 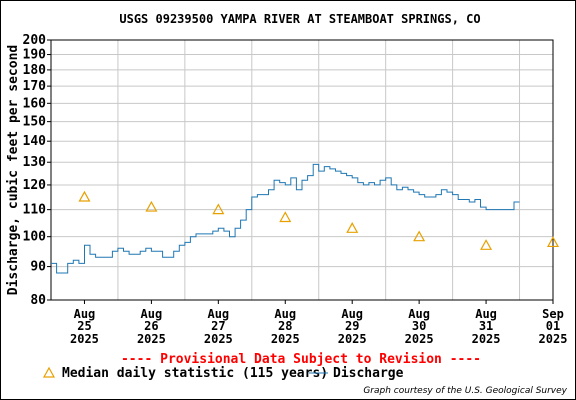 What do you see at coordinates (38, 300) in the screenshot?
I see `y-tick-label: 80` at bounding box center [38, 300].